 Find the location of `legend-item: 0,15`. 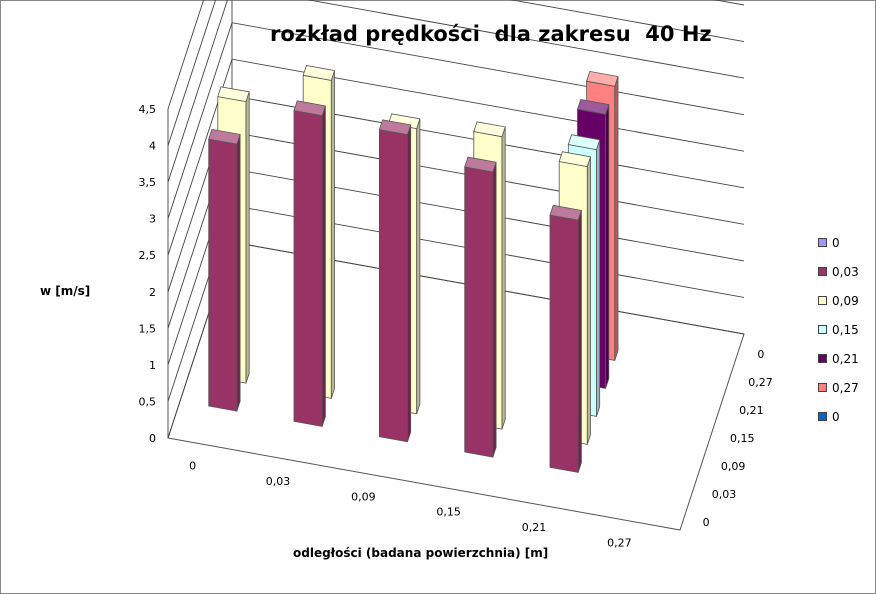

legend-item: 0,15 is located at coordinates (838, 329).